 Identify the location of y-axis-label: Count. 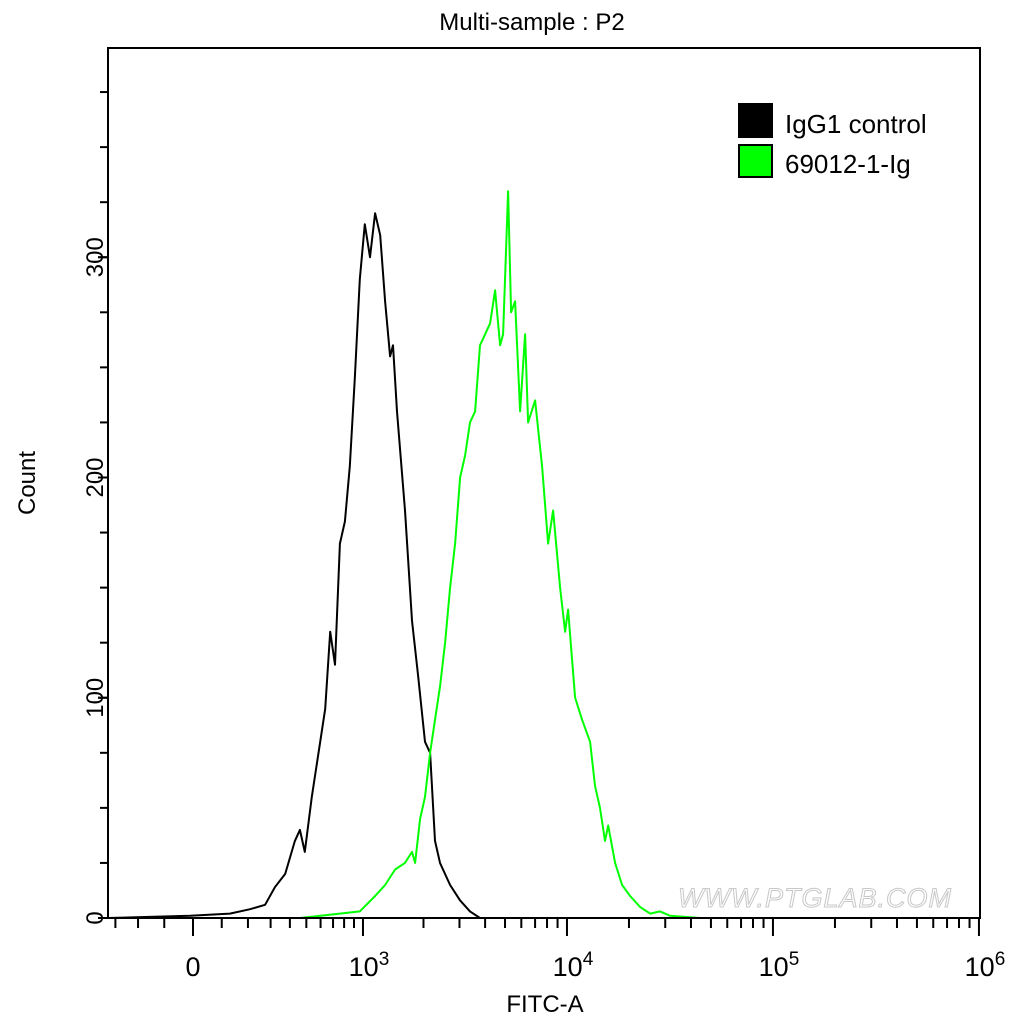
(27, 483).